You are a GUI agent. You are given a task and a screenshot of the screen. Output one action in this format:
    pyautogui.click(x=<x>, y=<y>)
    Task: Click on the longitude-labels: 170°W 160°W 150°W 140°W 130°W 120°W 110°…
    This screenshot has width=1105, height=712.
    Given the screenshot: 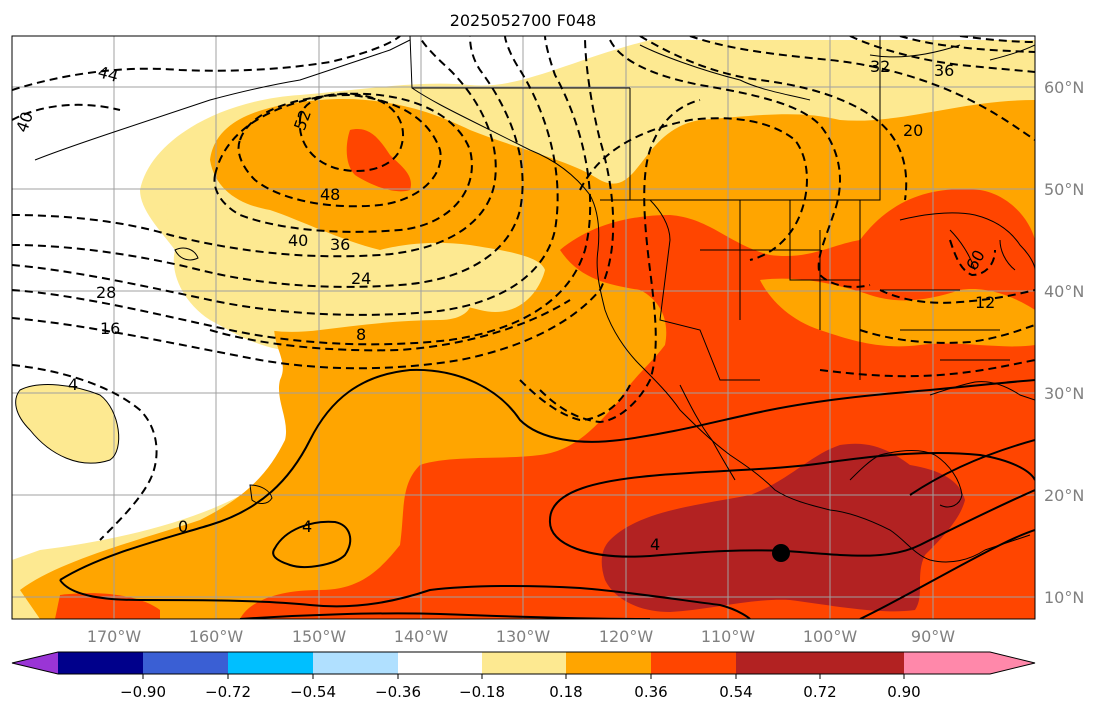 What is the action you would take?
    pyautogui.click(x=521, y=636)
    